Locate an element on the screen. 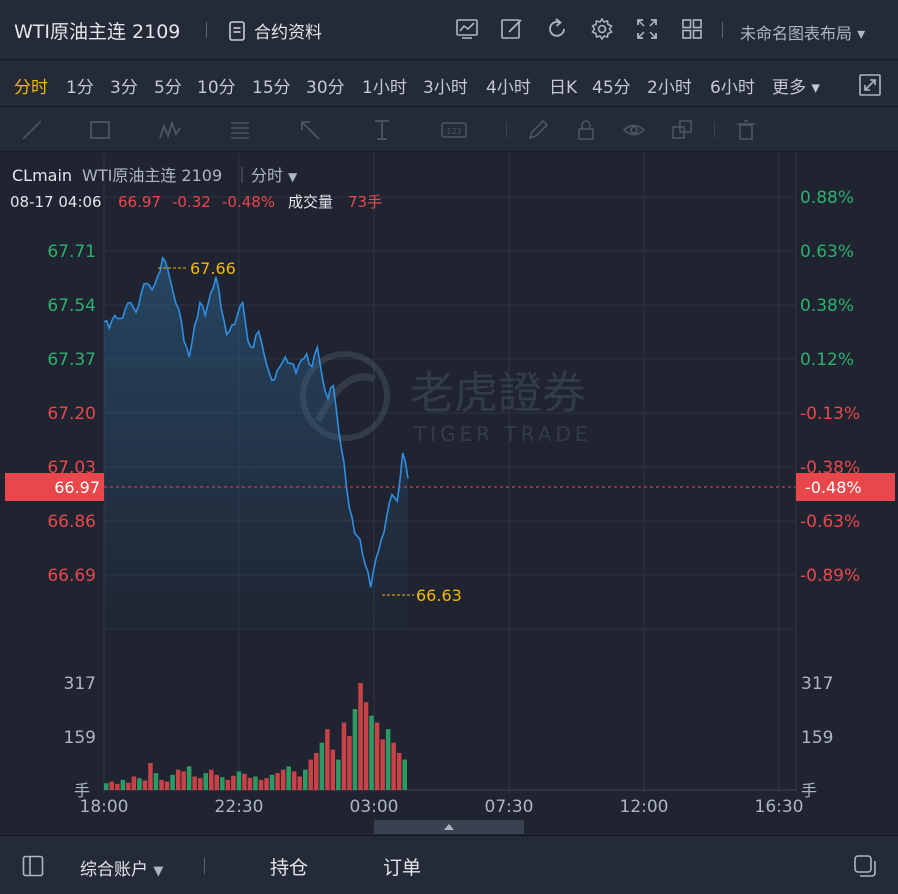  expand-chart-icon is located at coordinates (870, 85).